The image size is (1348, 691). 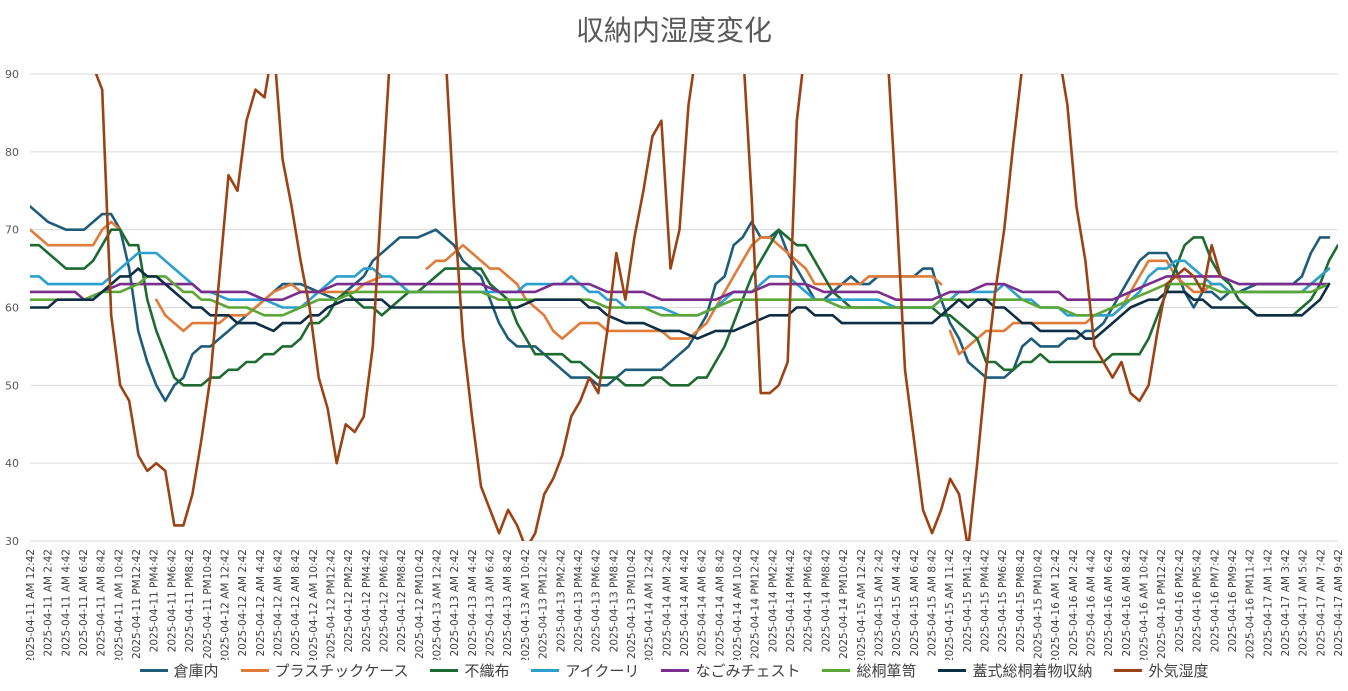 I want to click on x-tick-label: 2025-04-13 PM2:42, so click(x=561, y=600).